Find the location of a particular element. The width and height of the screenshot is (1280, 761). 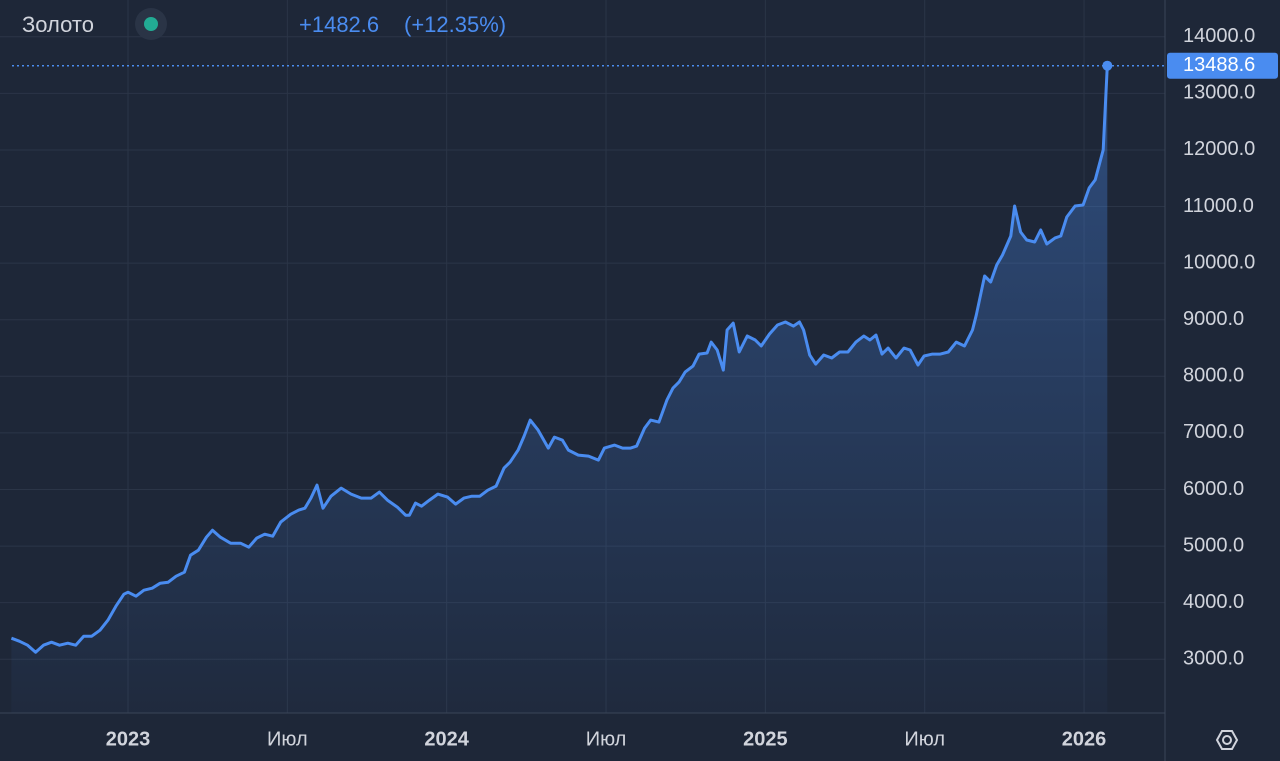

last-price-label: 13488.6 is located at coordinates (1219, 65).